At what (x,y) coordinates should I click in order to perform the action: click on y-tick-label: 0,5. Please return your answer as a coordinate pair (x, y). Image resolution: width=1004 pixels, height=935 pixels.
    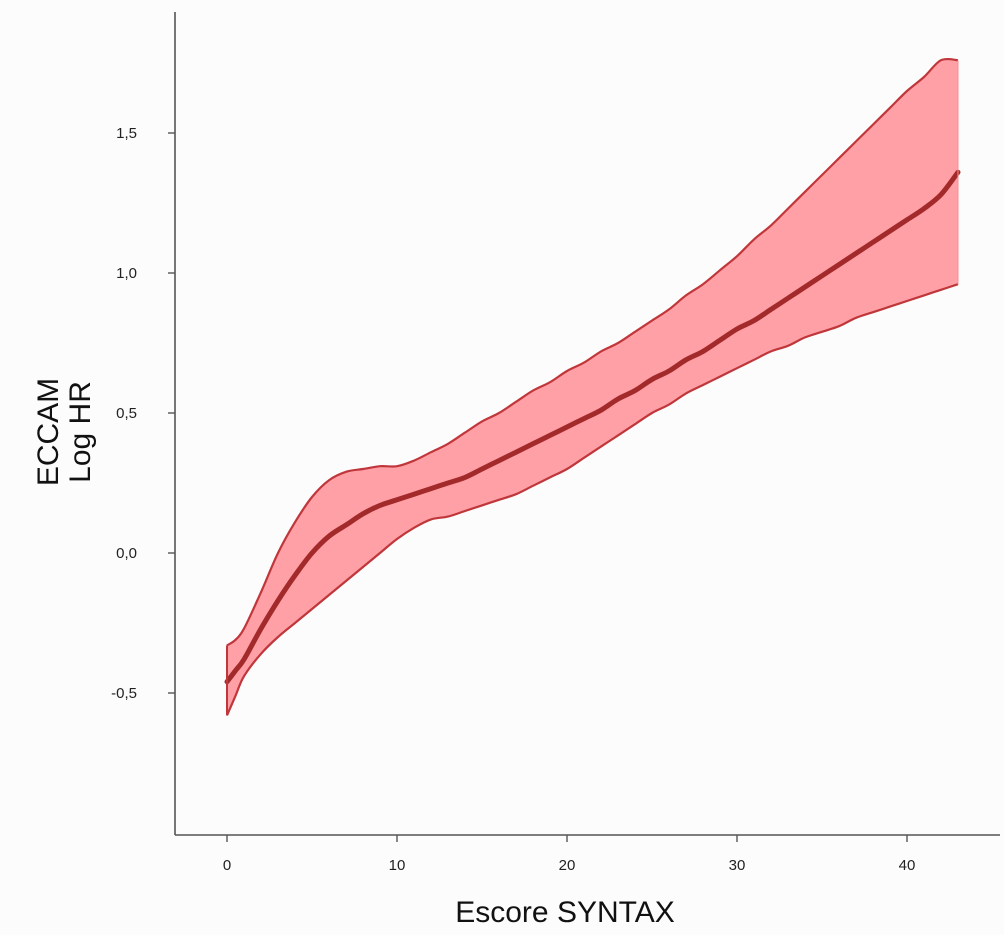
    Looking at the image, I should click on (126, 413).